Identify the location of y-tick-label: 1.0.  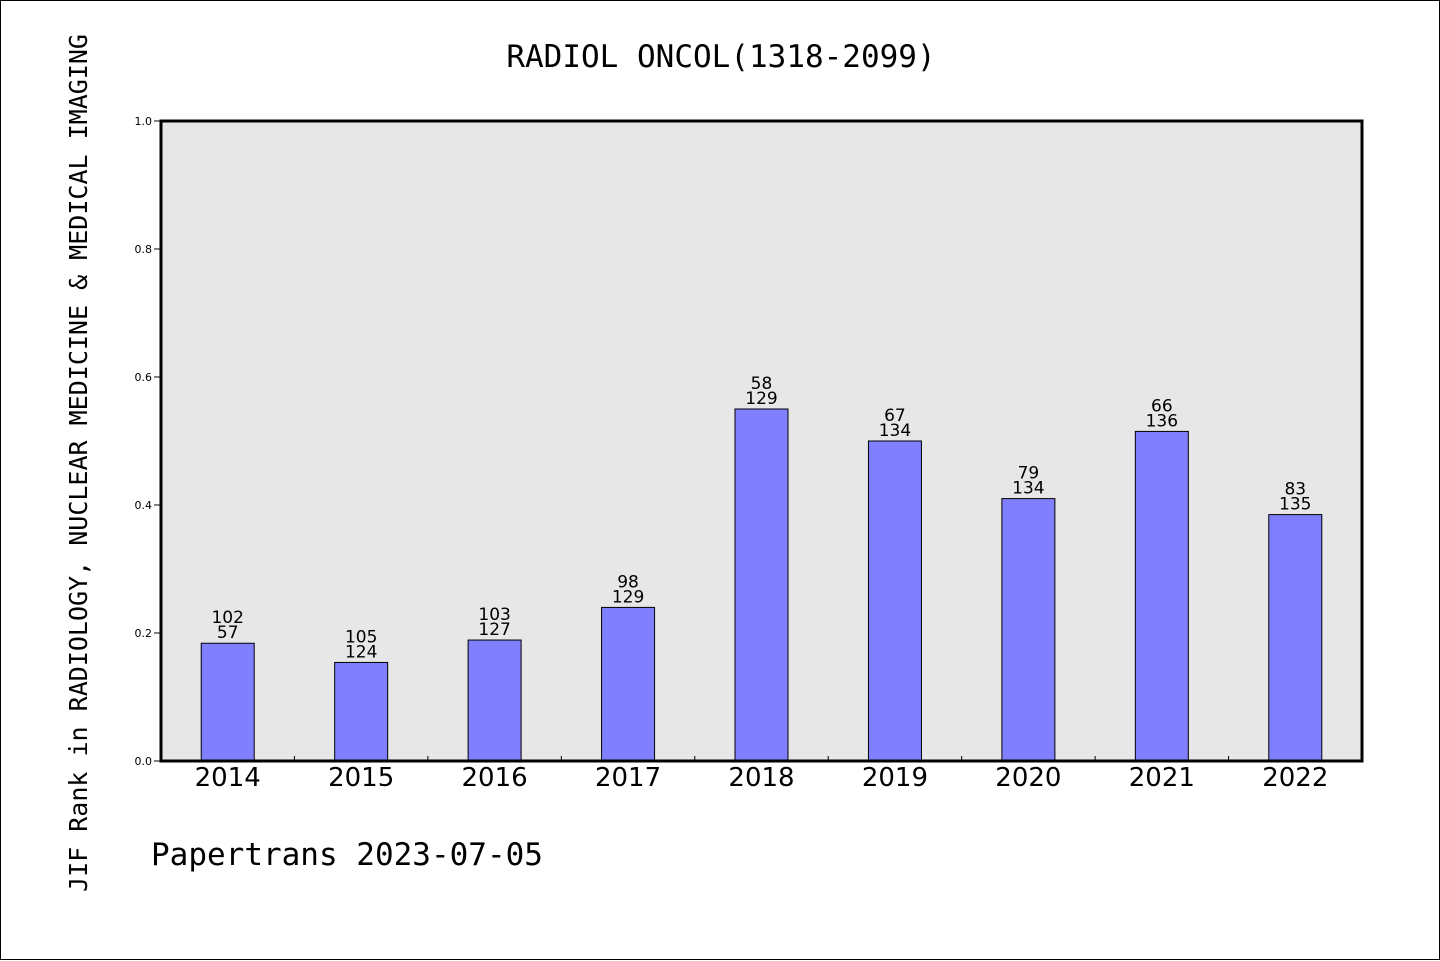
(144, 121).